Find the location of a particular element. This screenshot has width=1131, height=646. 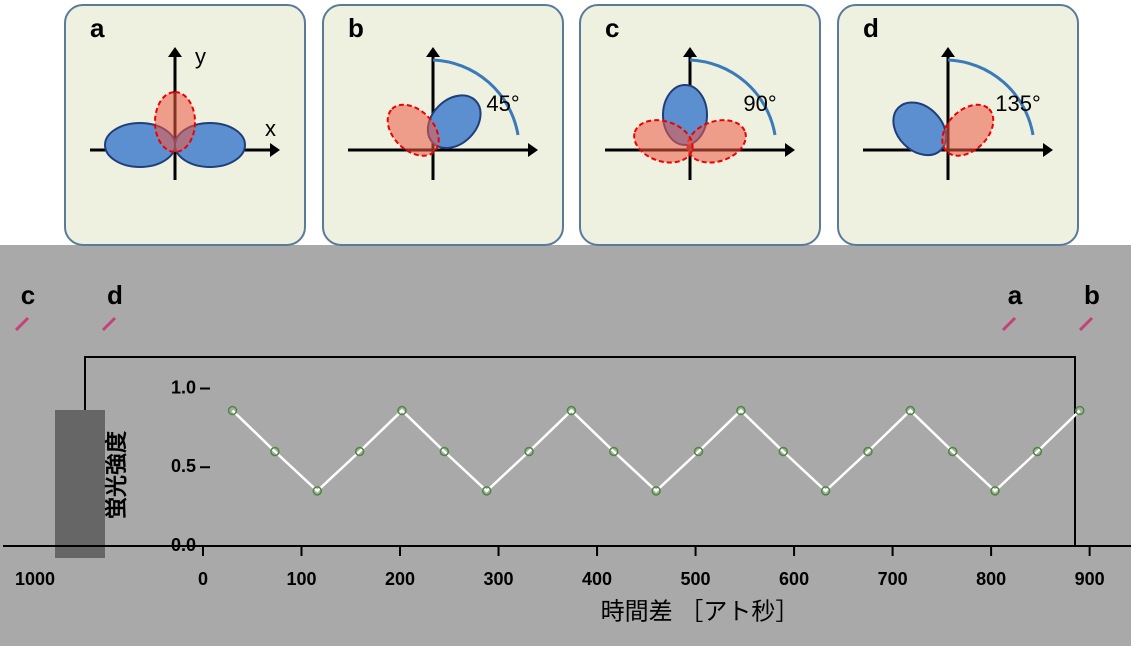

x-tick-label: 400 is located at coordinates (597, 579).